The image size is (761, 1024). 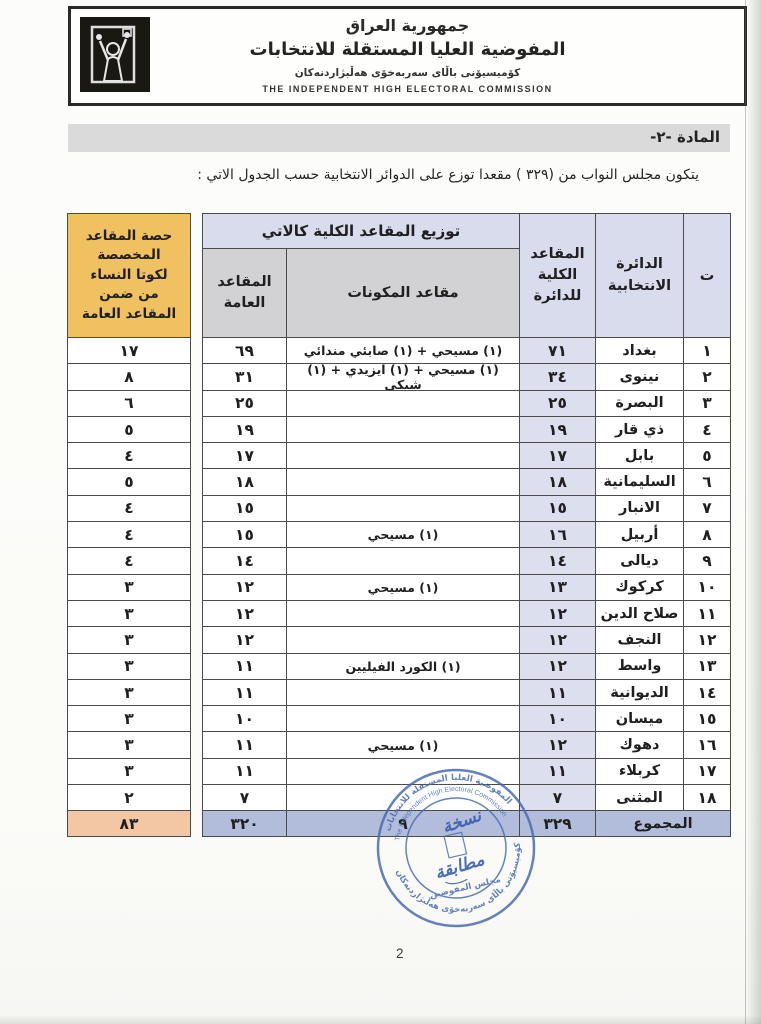 I want to click on total-seats-cell: ١٥, so click(x=557, y=508).